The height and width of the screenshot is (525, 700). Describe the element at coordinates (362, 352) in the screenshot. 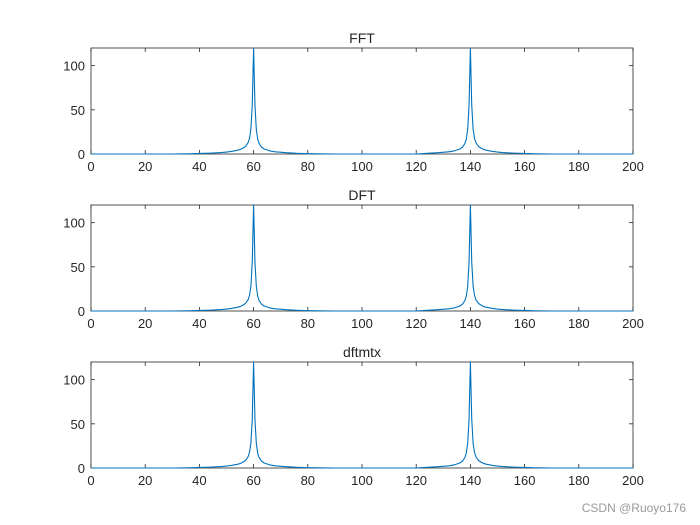

I see `subplot-title: dftmtx` at that location.